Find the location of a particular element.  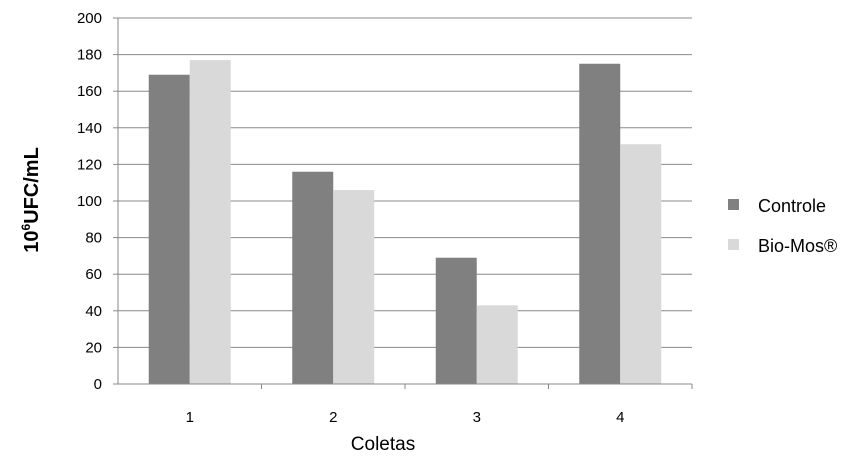

y-axis-title-exponent: 6 is located at coordinates (26, 227).